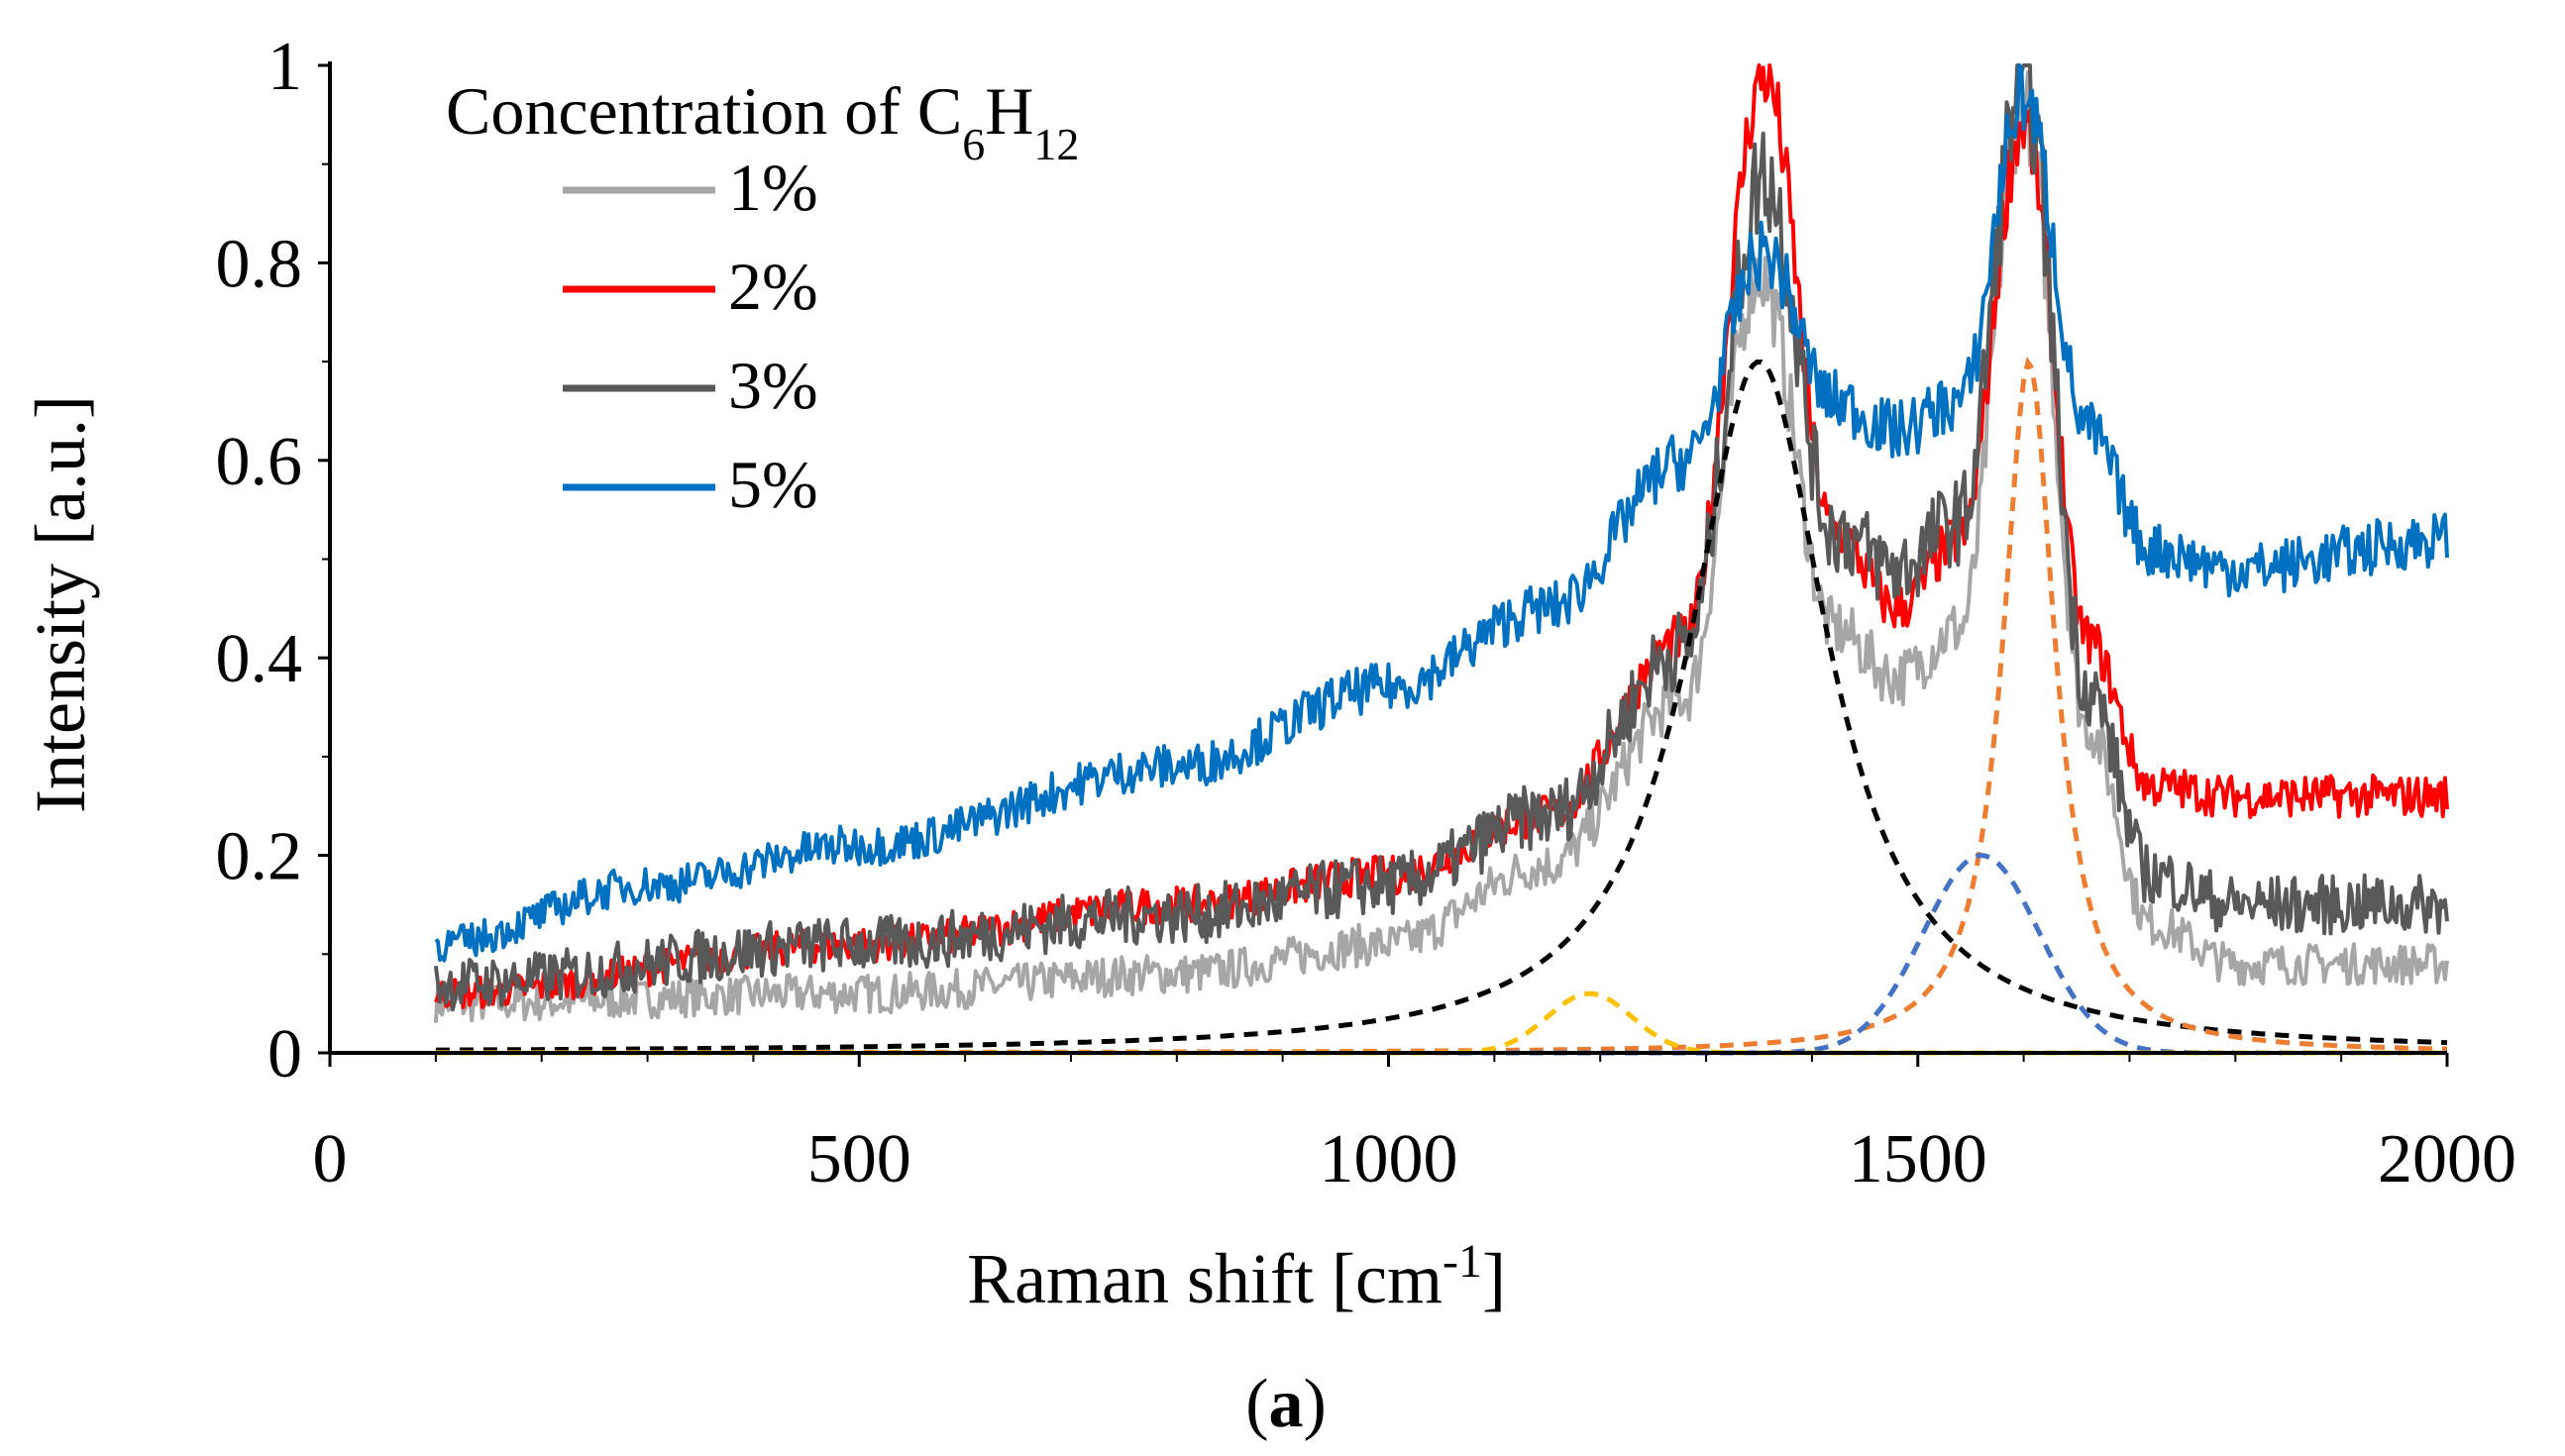  What do you see at coordinates (1462, 1261) in the screenshot?
I see `x-axis-title-sup: -1` at bounding box center [1462, 1261].